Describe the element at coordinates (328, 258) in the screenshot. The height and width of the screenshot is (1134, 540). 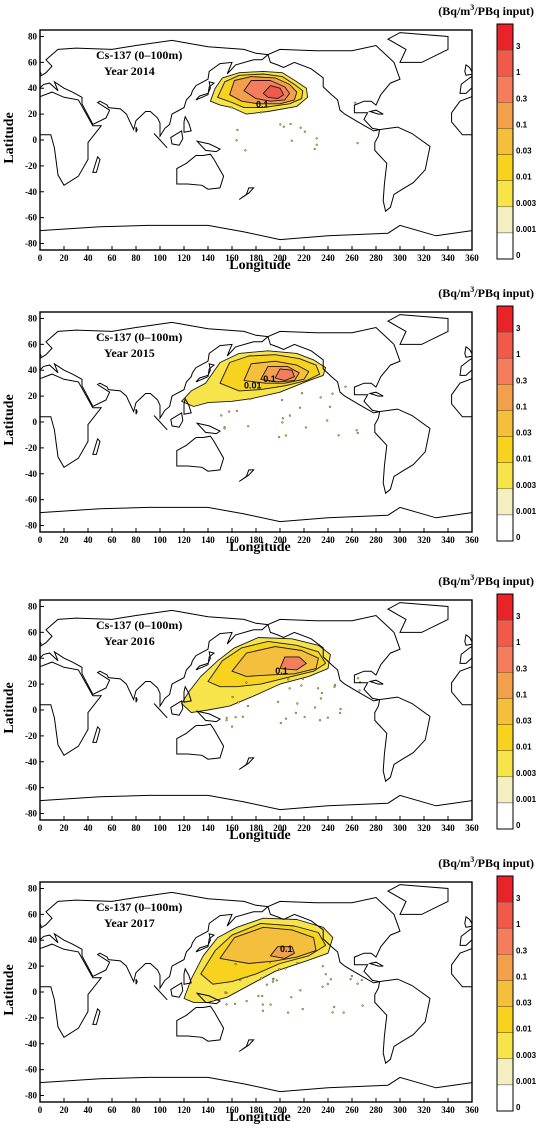
I see `x-tick-label: 240` at that location.